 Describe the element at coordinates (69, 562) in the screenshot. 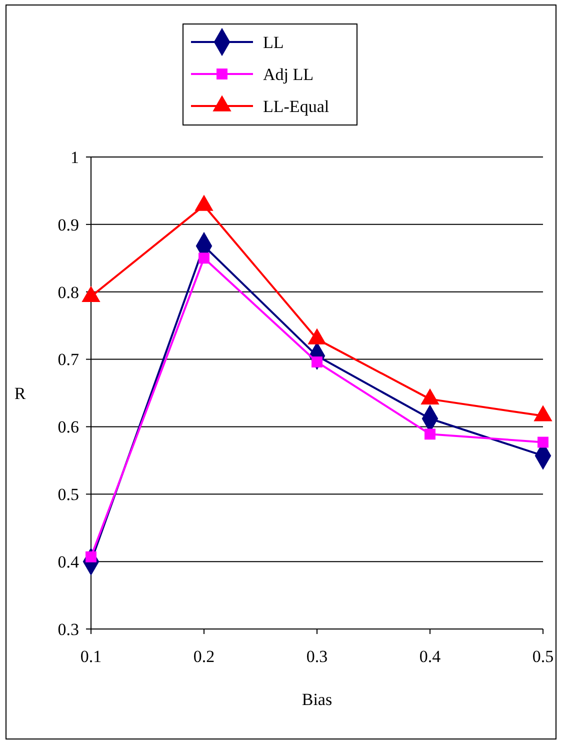

I see `y-tick-label: 0.4` at that location.